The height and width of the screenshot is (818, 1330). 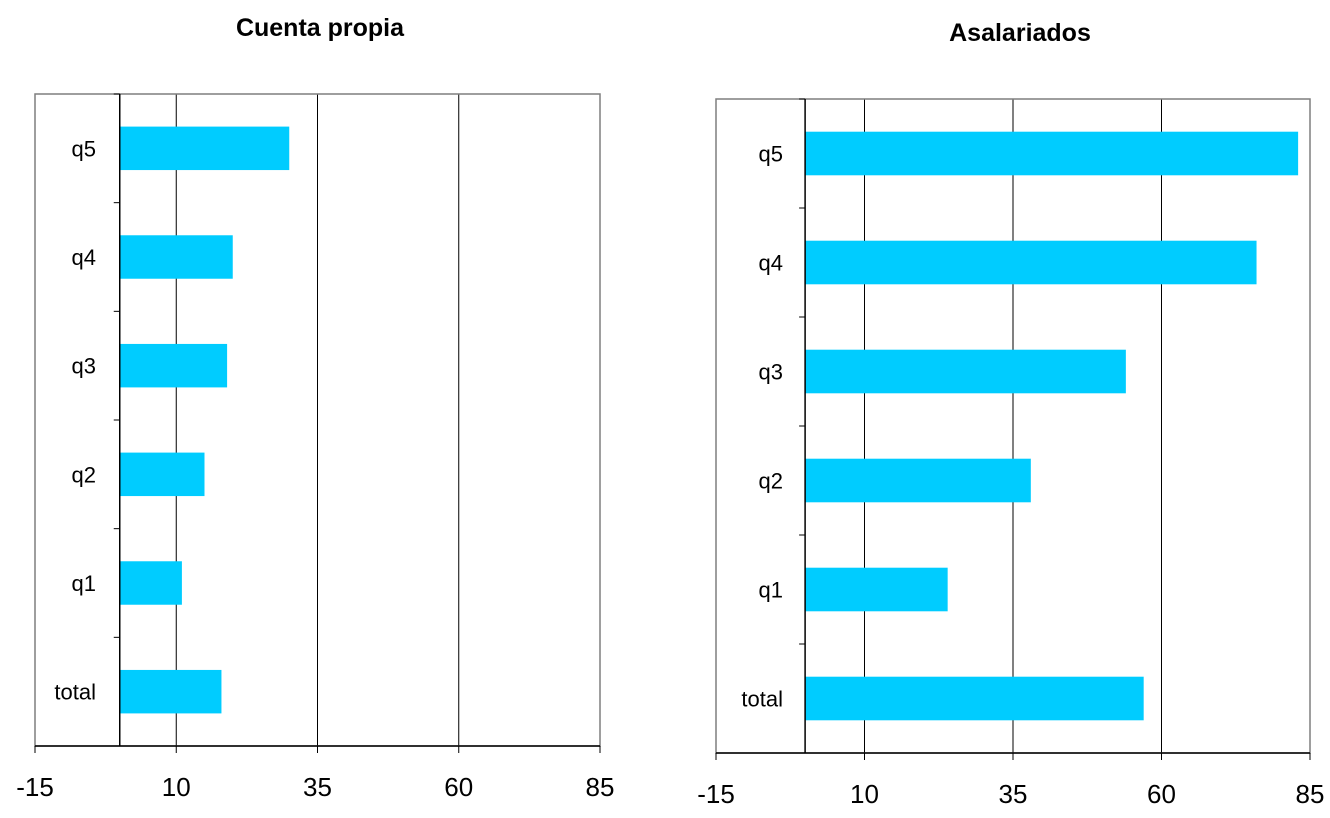 I want to click on chart-title: Asalariados, so click(x=1020, y=33).